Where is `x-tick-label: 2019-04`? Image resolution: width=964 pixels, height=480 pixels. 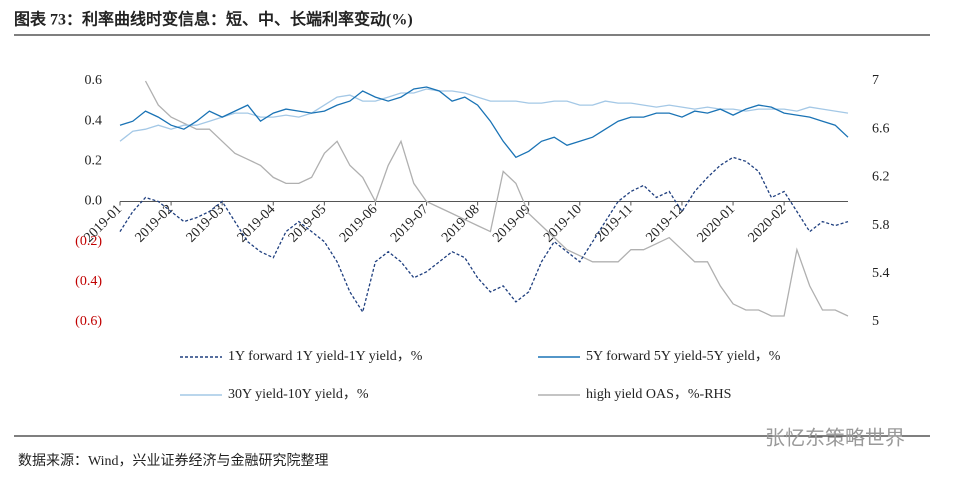
x-tick-label: 2019-04 is located at coordinates (257, 224).